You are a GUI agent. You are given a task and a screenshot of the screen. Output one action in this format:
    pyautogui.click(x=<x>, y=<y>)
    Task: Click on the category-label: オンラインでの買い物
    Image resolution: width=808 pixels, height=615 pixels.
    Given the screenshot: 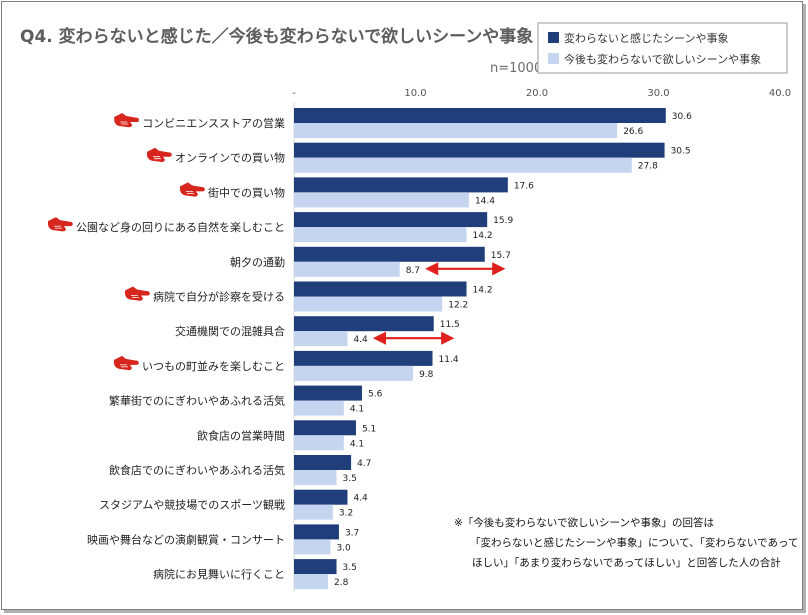 What is the action you would take?
    pyautogui.click(x=230, y=158)
    